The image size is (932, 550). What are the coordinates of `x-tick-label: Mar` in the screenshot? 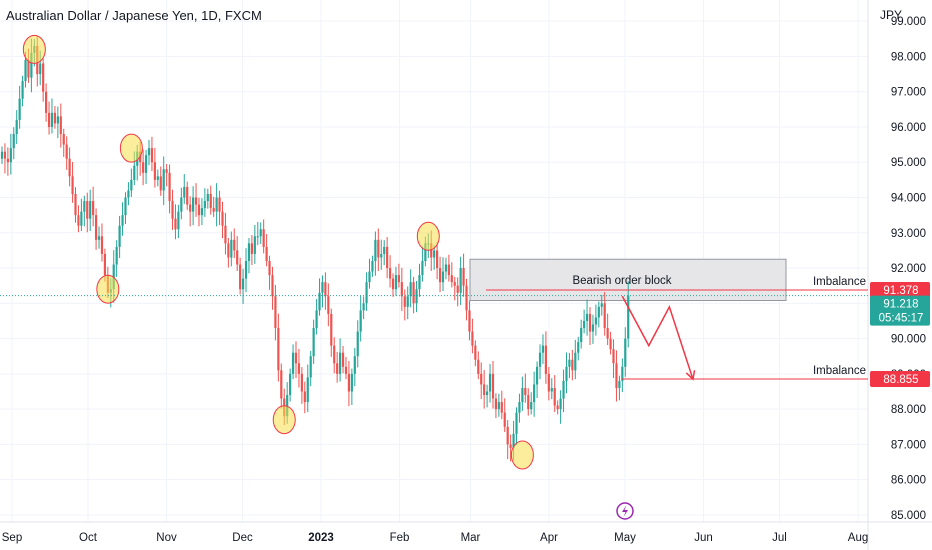 It's located at (471, 538).